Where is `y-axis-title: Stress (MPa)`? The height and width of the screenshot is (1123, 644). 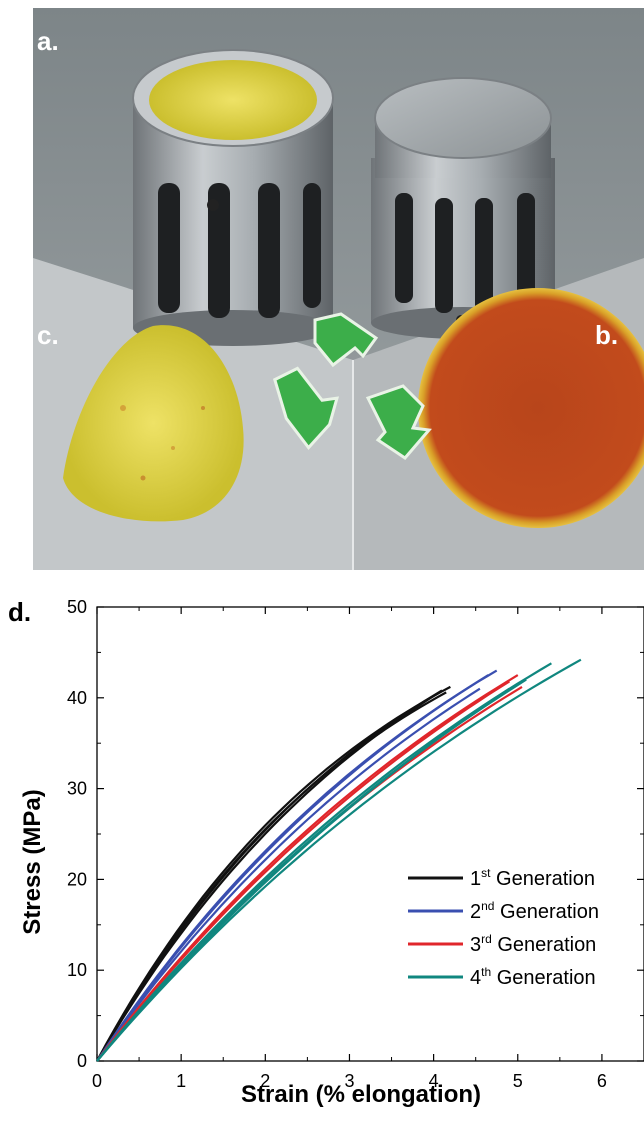
y-axis-title: Stress (MPa) is located at coordinates (32, 861).